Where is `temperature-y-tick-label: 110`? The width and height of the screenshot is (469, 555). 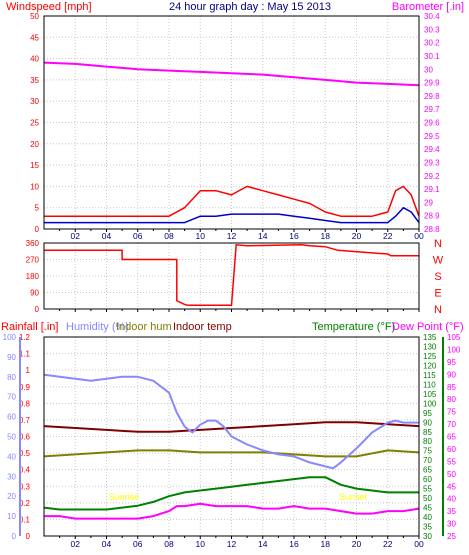 temperature-y-tick-label: 110 is located at coordinates (429, 384).